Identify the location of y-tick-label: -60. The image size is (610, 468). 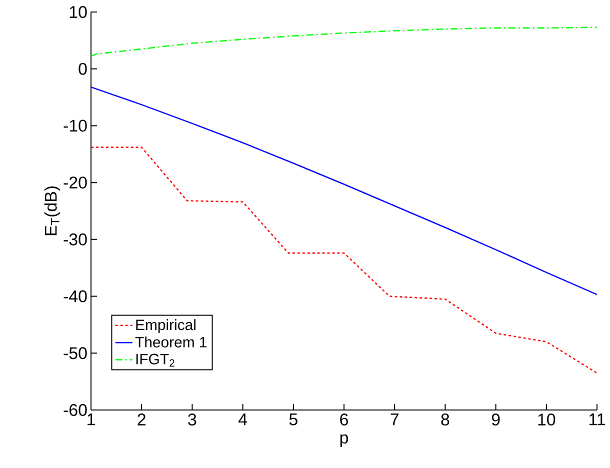
(75, 410).